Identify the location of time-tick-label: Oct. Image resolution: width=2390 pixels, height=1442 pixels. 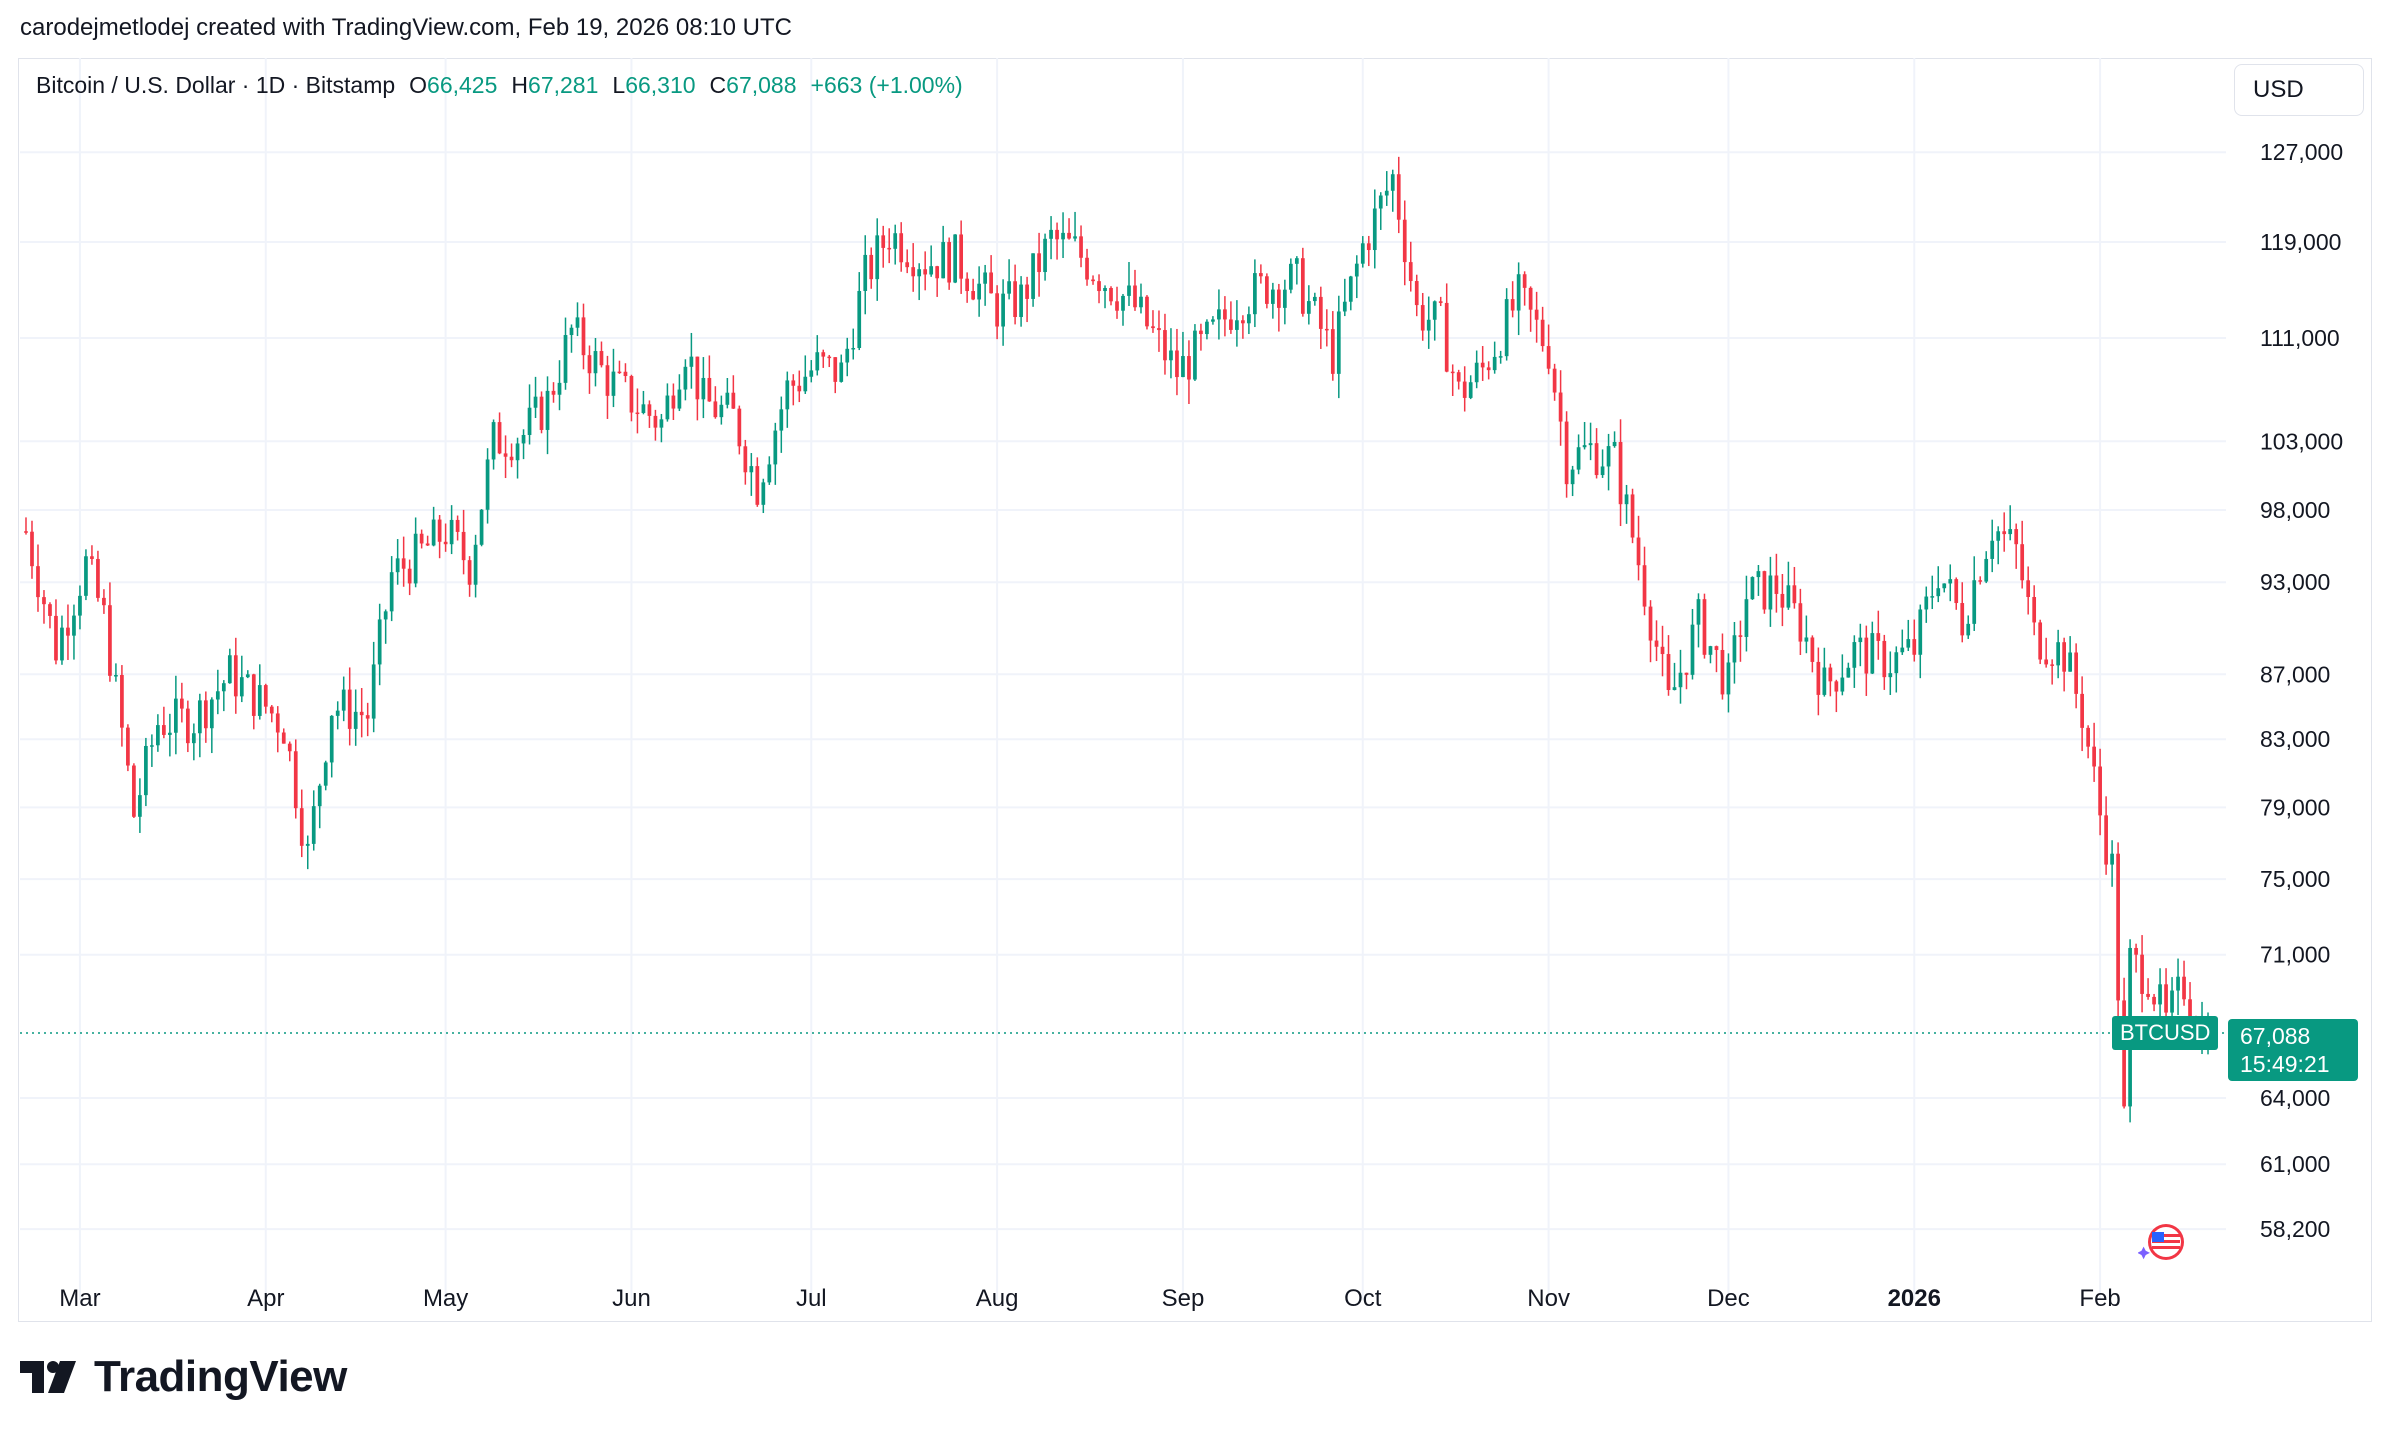
(1363, 1298).